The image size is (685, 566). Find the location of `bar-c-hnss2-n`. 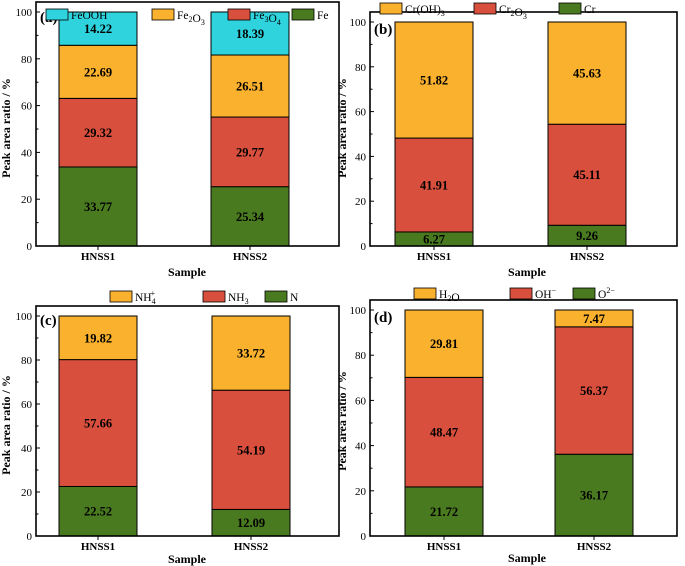

bar-c-hnss2-n is located at coordinates (251, 522).